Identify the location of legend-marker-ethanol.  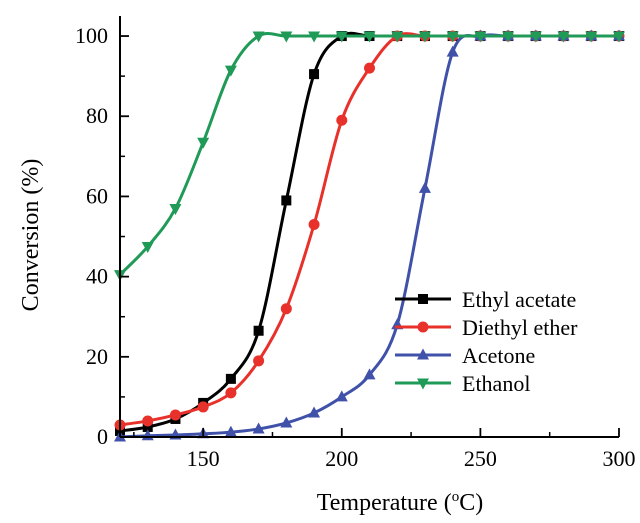
(423, 384).